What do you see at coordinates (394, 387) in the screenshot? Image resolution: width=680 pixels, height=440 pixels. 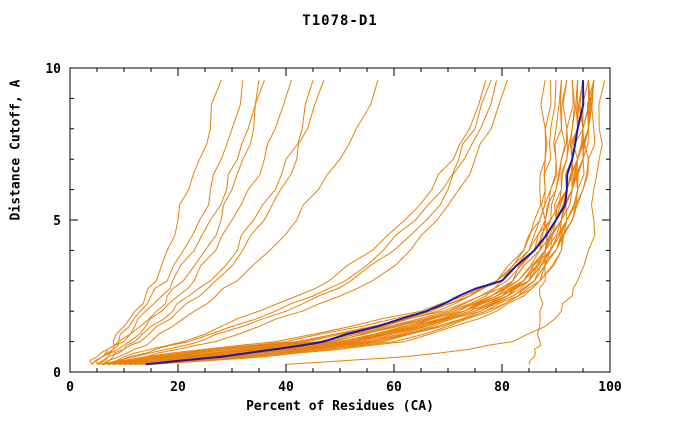 I see `x-tick-label: 60` at bounding box center [394, 387].